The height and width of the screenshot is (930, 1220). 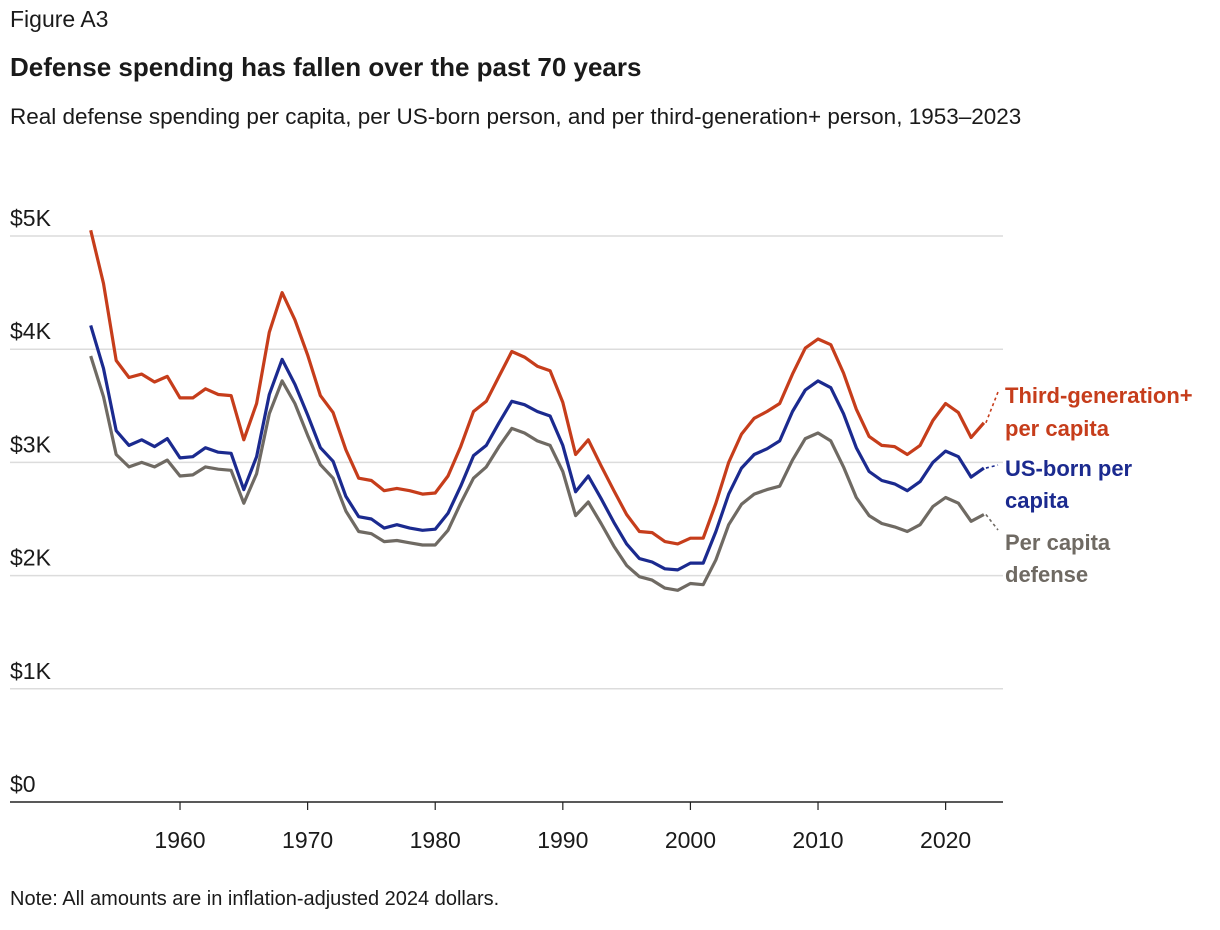 I want to click on y-tick-label: $1K, so click(x=31, y=671).